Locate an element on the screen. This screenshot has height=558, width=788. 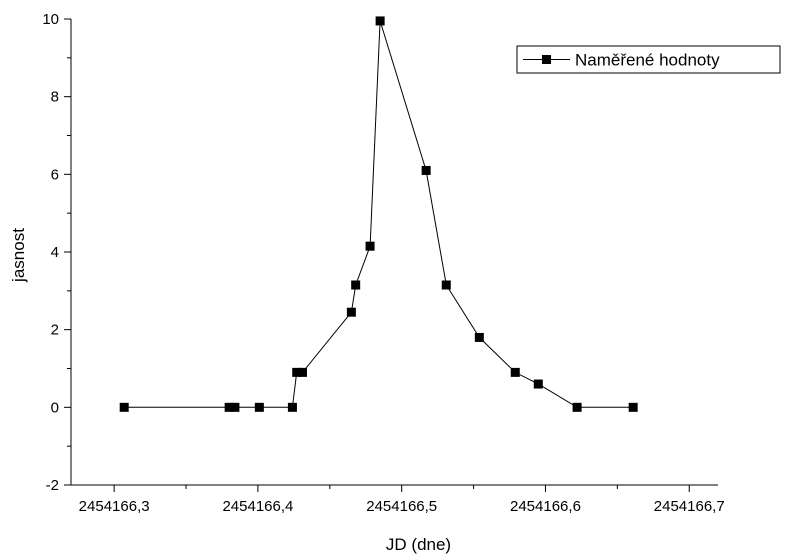
legend-label: Naměřené hodnoty is located at coordinates (647, 60).